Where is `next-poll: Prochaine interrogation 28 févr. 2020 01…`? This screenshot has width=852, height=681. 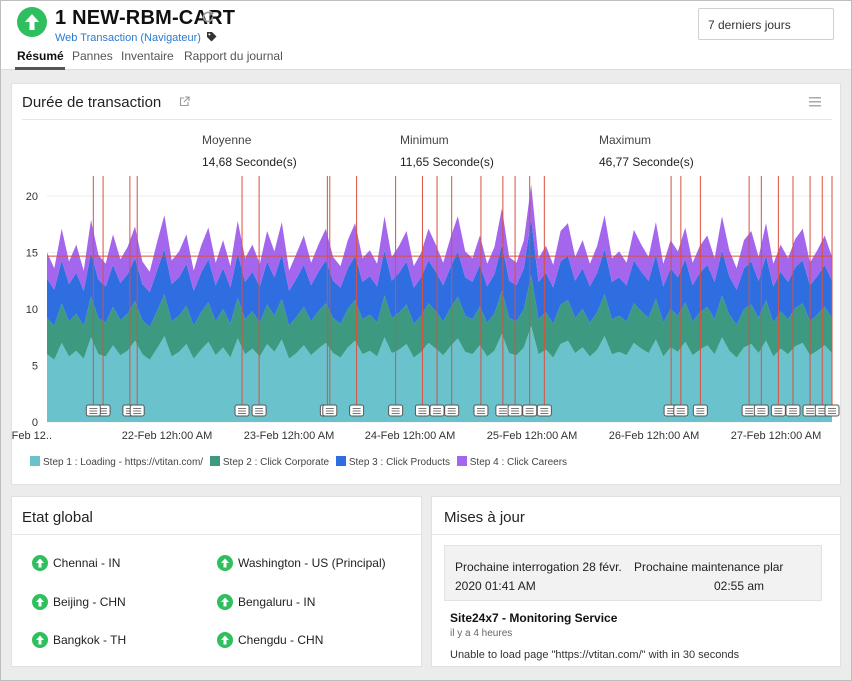 next-poll: Prochaine interrogation 28 févr. 2020 01… is located at coordinates (542, 577).